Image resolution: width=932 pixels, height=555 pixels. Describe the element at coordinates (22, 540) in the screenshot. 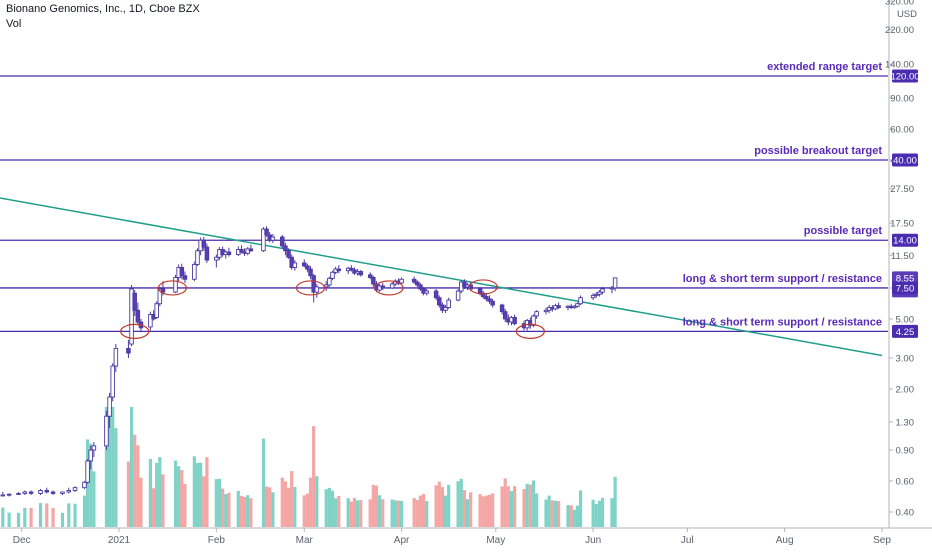

I see `x-tick-label: Dec` at that location.